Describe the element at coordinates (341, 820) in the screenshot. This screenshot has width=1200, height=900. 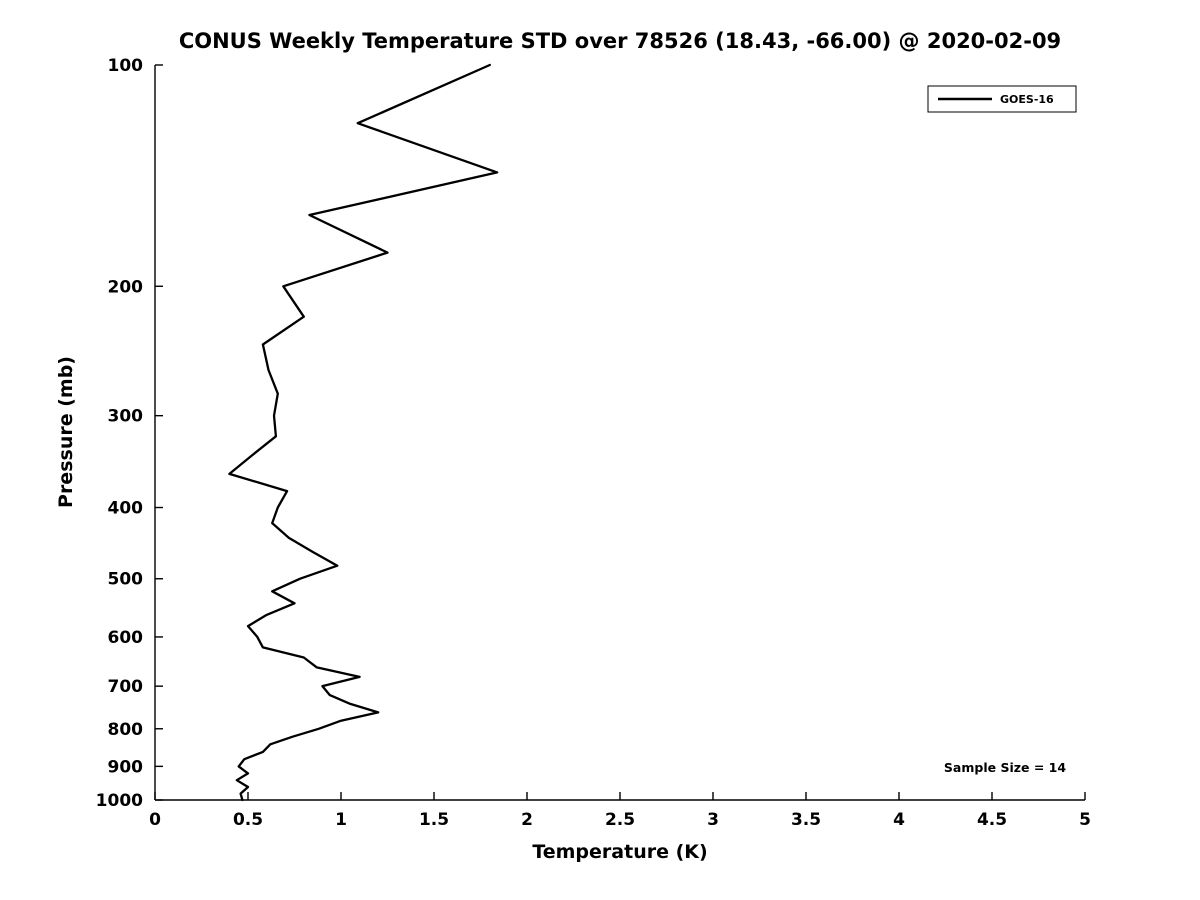
I see `x-tick-label: 1` at that location.